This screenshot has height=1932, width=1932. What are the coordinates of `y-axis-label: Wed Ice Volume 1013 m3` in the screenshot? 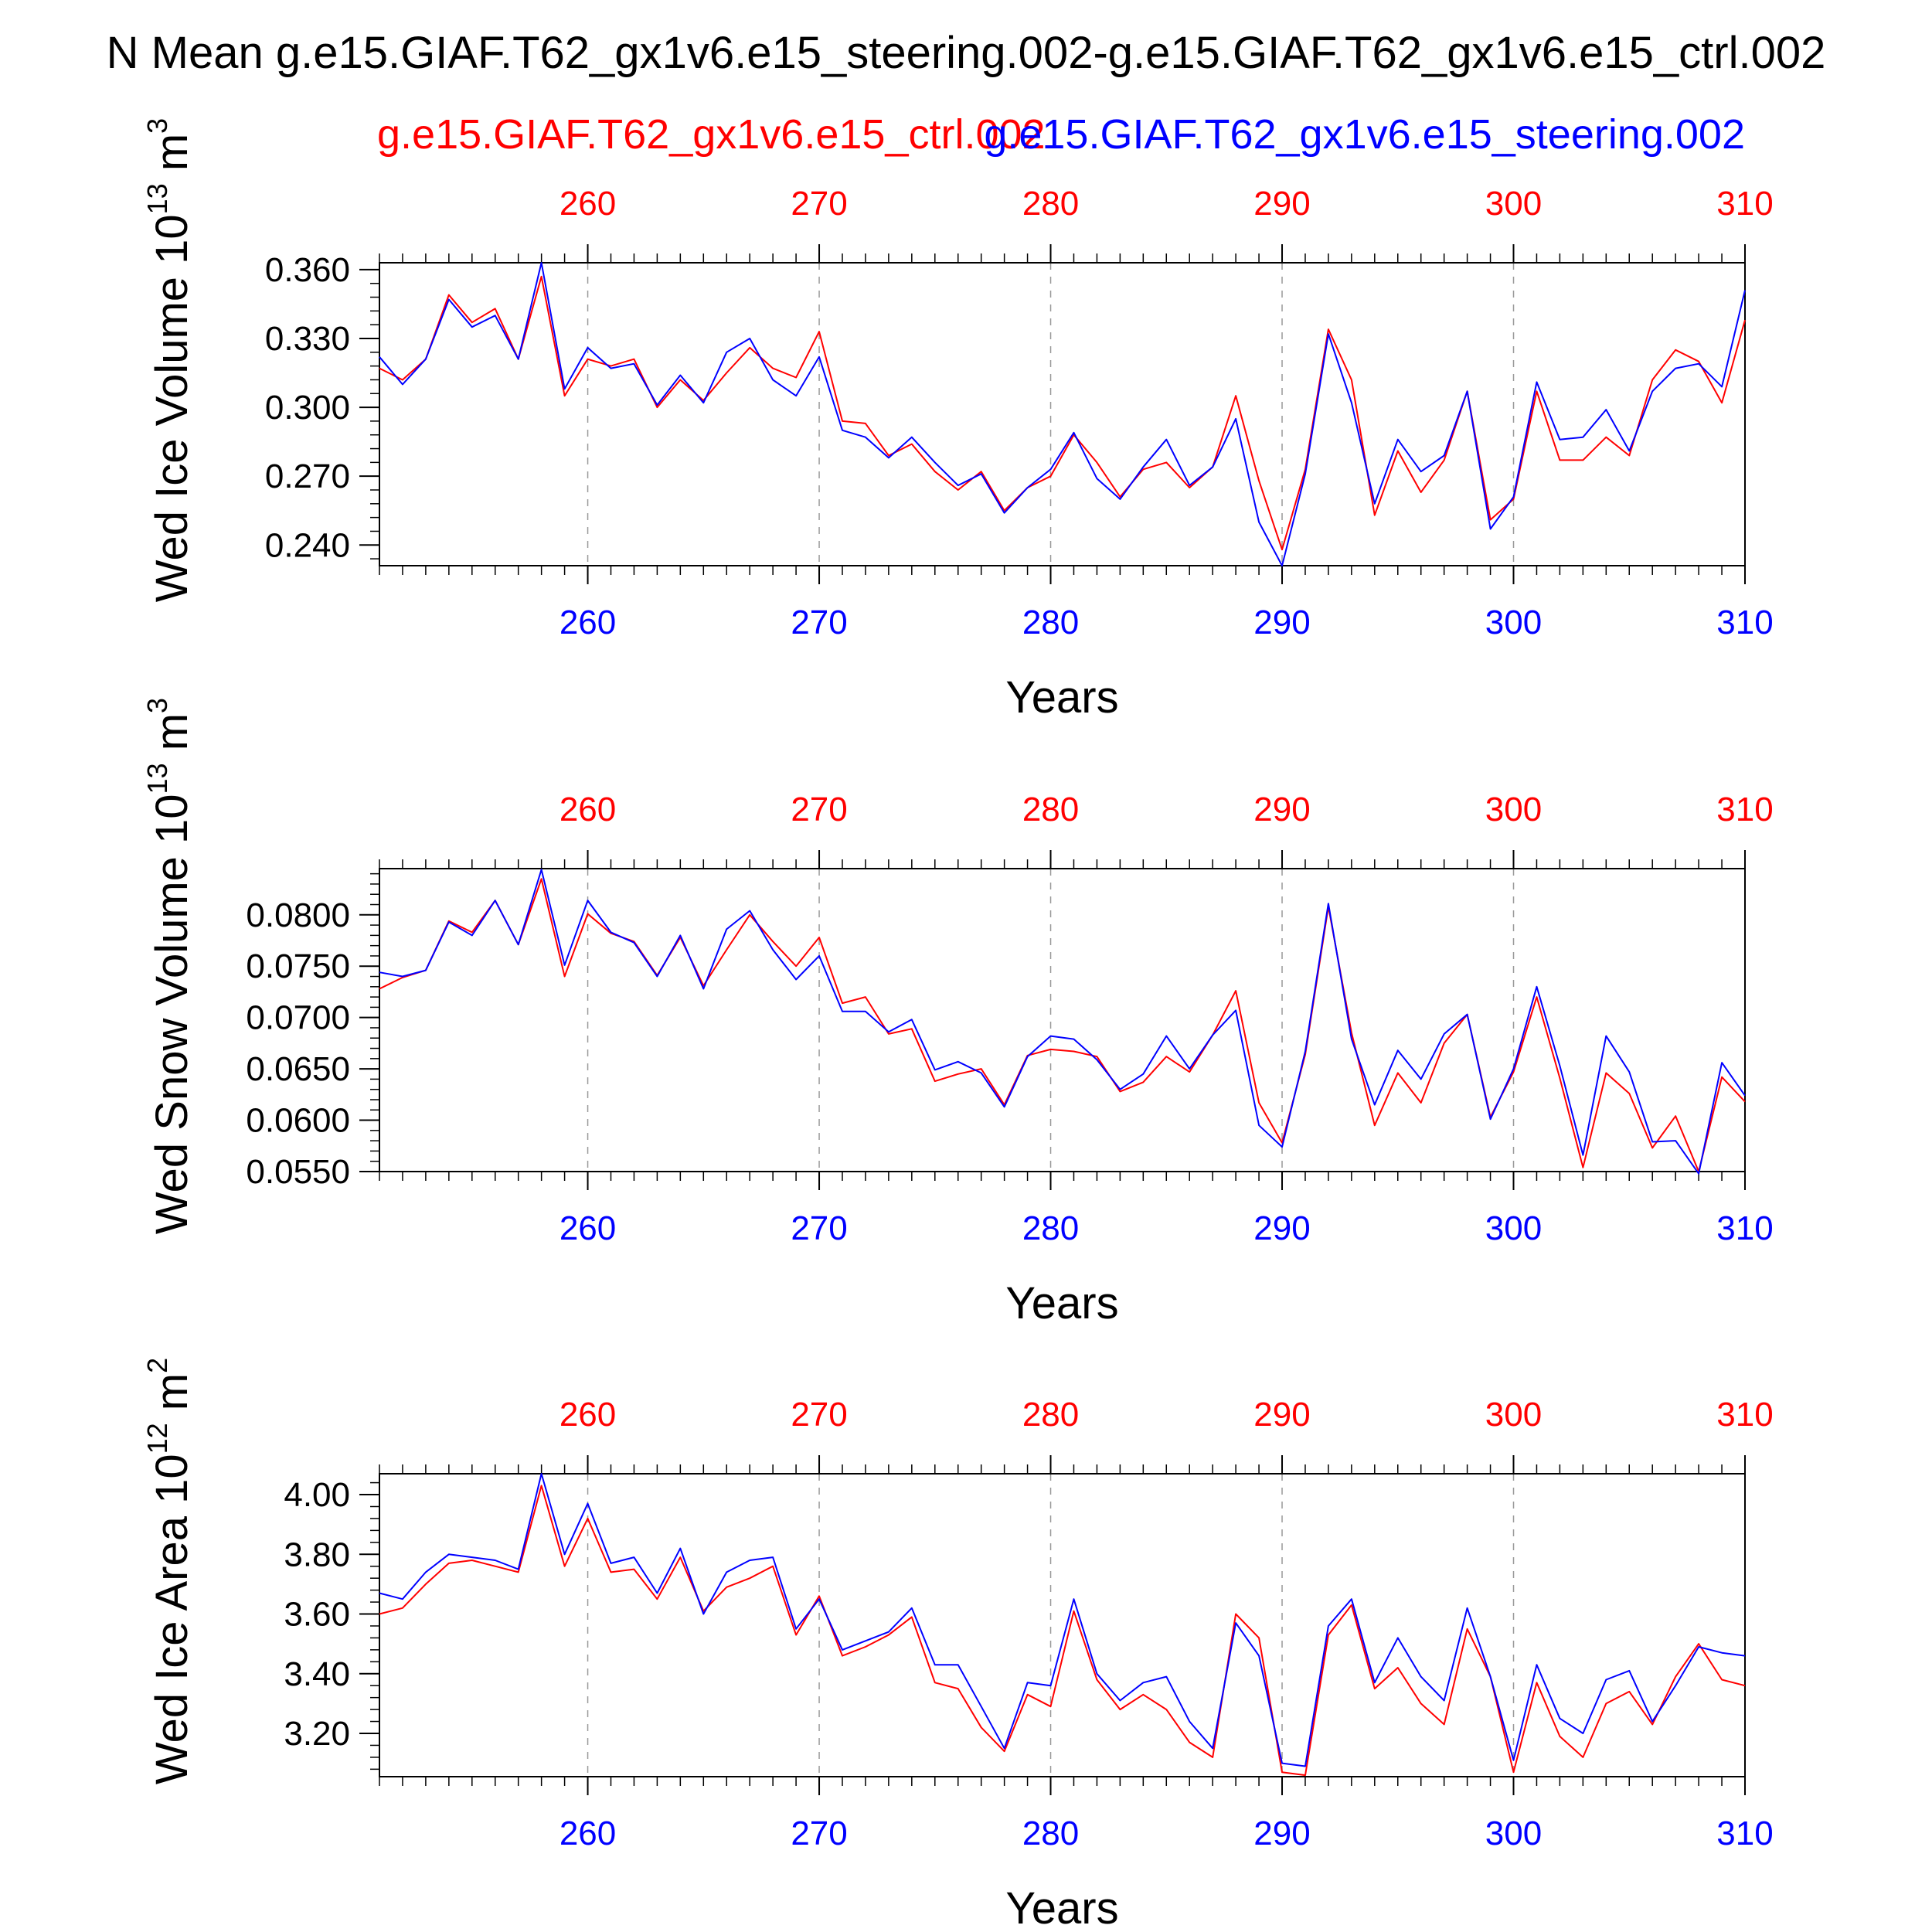 It's located at (169, 360).